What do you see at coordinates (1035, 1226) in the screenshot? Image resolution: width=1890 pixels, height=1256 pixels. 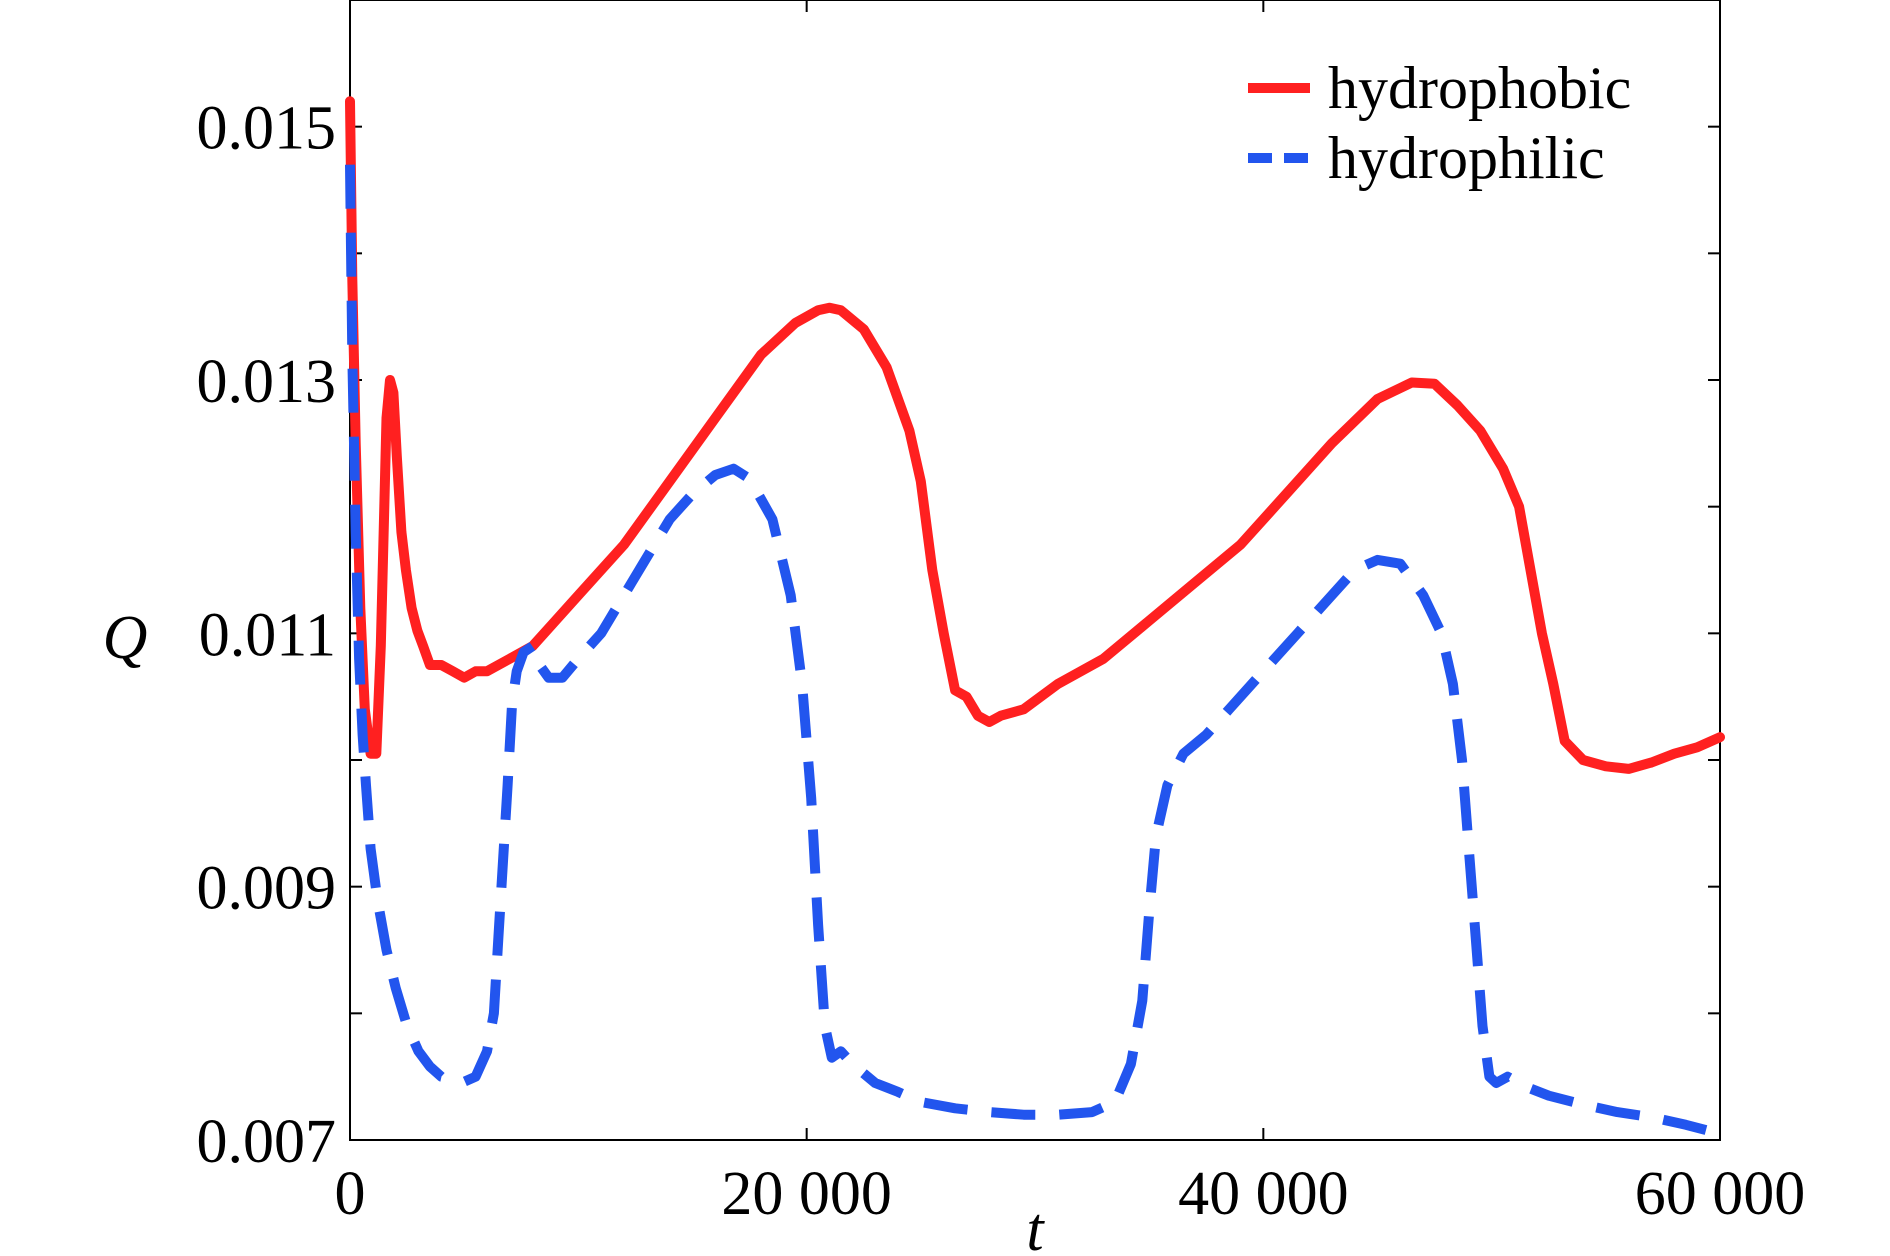 I see `x-axis-title: t` at bounding box center [1035, 1226].